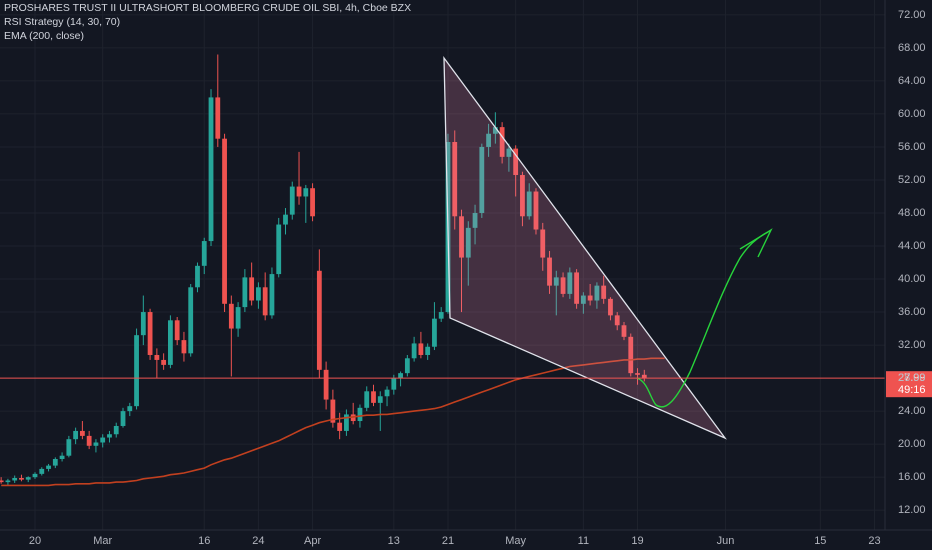 The height and width of the screenshot is (550, 932). What do you see at coordinates (912, 444) in the screenshot?
I see `y-tick-label: 20.00` at bounding box center [912, 444].